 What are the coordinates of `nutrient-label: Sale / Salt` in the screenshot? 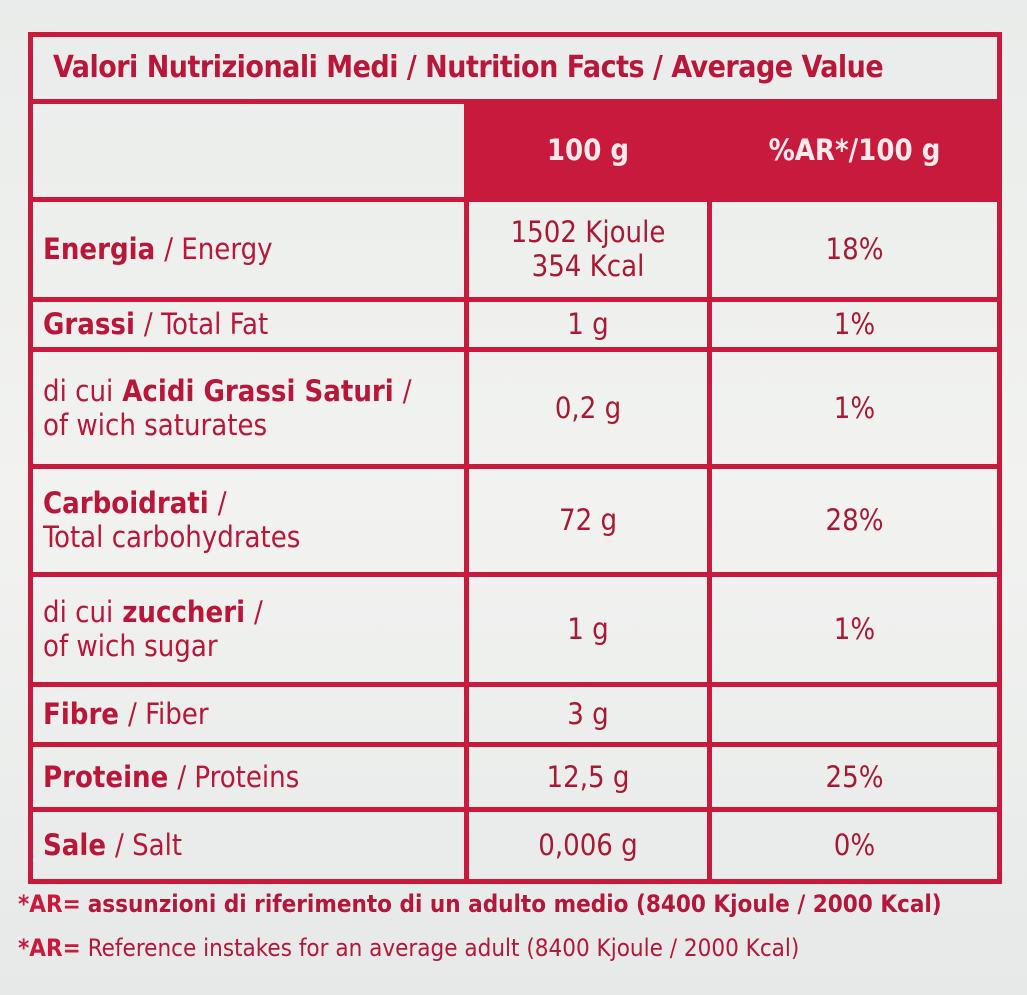 It's located at (251, 842).